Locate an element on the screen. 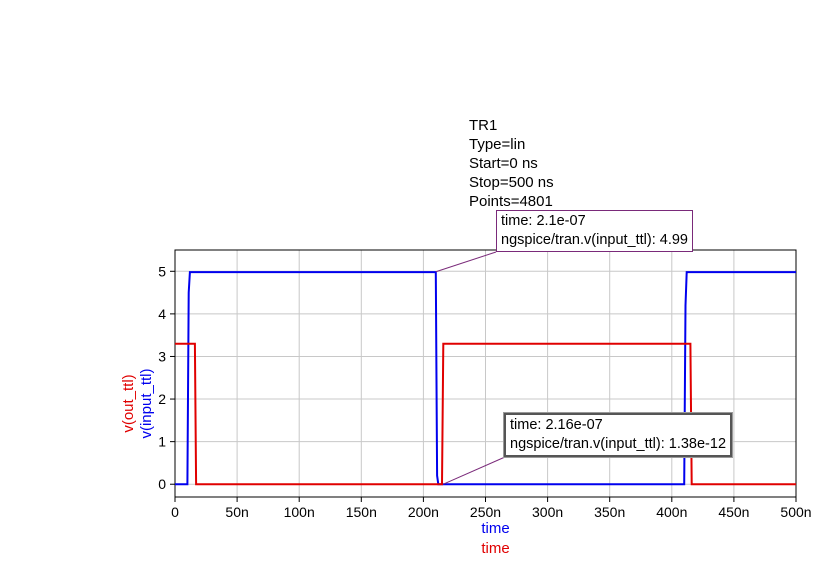 Image resolution: width=824 pixels, height=562 pixels. y-axis-label-output: v(out_ttl) is located at coordinates (128, 403).